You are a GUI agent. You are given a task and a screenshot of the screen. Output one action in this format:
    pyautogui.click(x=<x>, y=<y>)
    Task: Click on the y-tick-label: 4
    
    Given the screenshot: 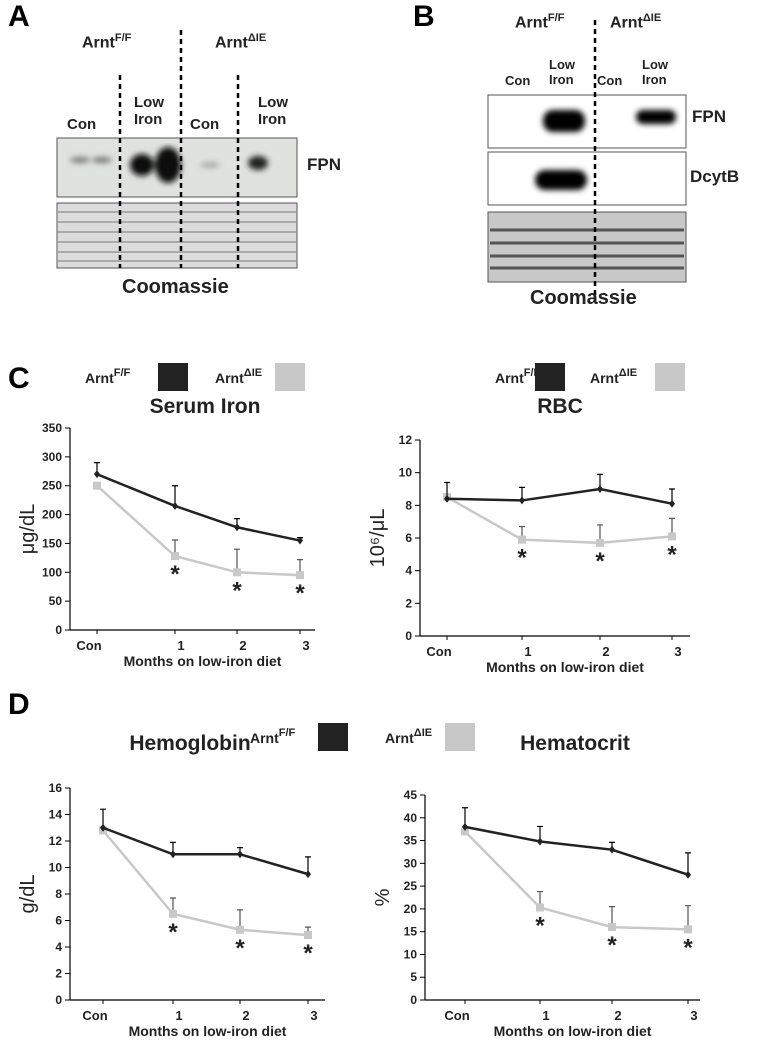 What is the action you would take?
    pyautogui.click(x=408, y=571)
    